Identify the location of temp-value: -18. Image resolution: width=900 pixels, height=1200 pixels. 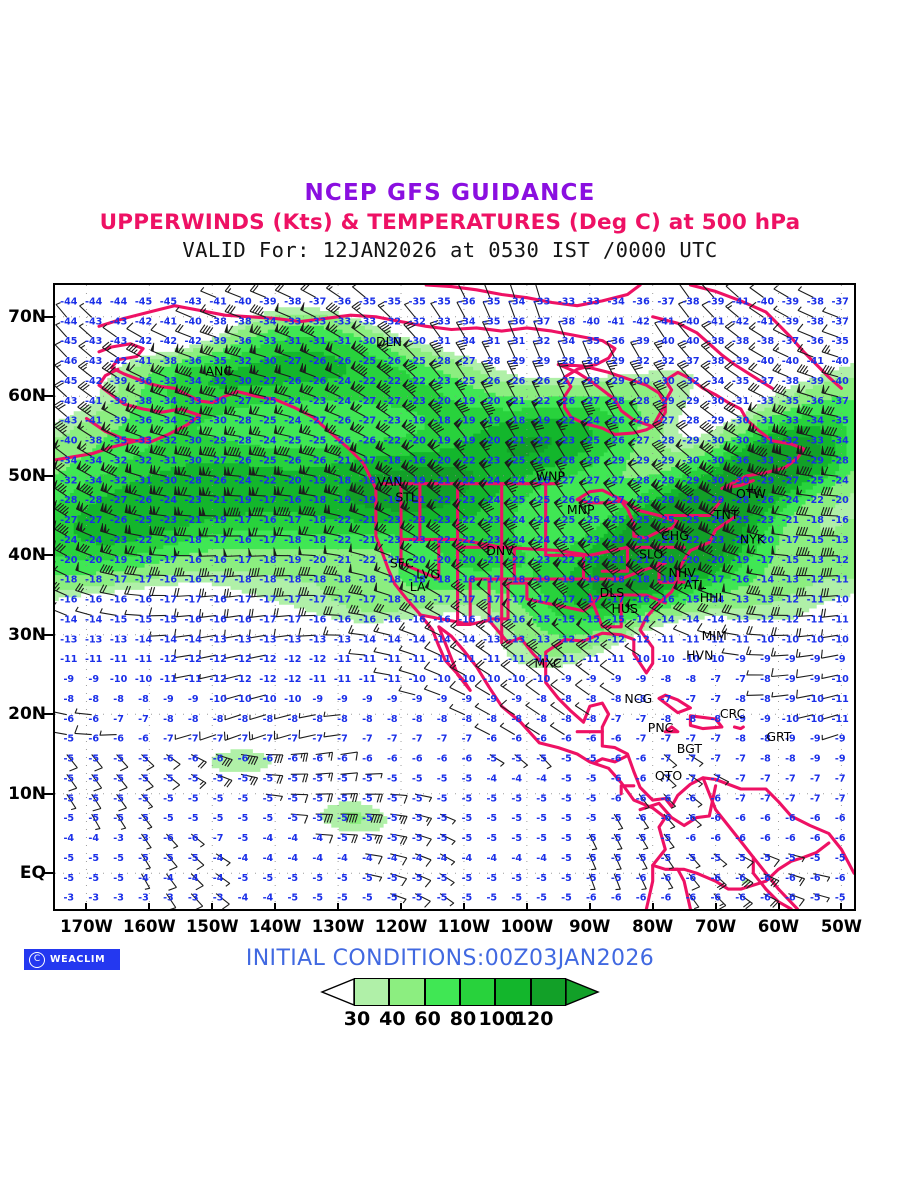
(318, 500).